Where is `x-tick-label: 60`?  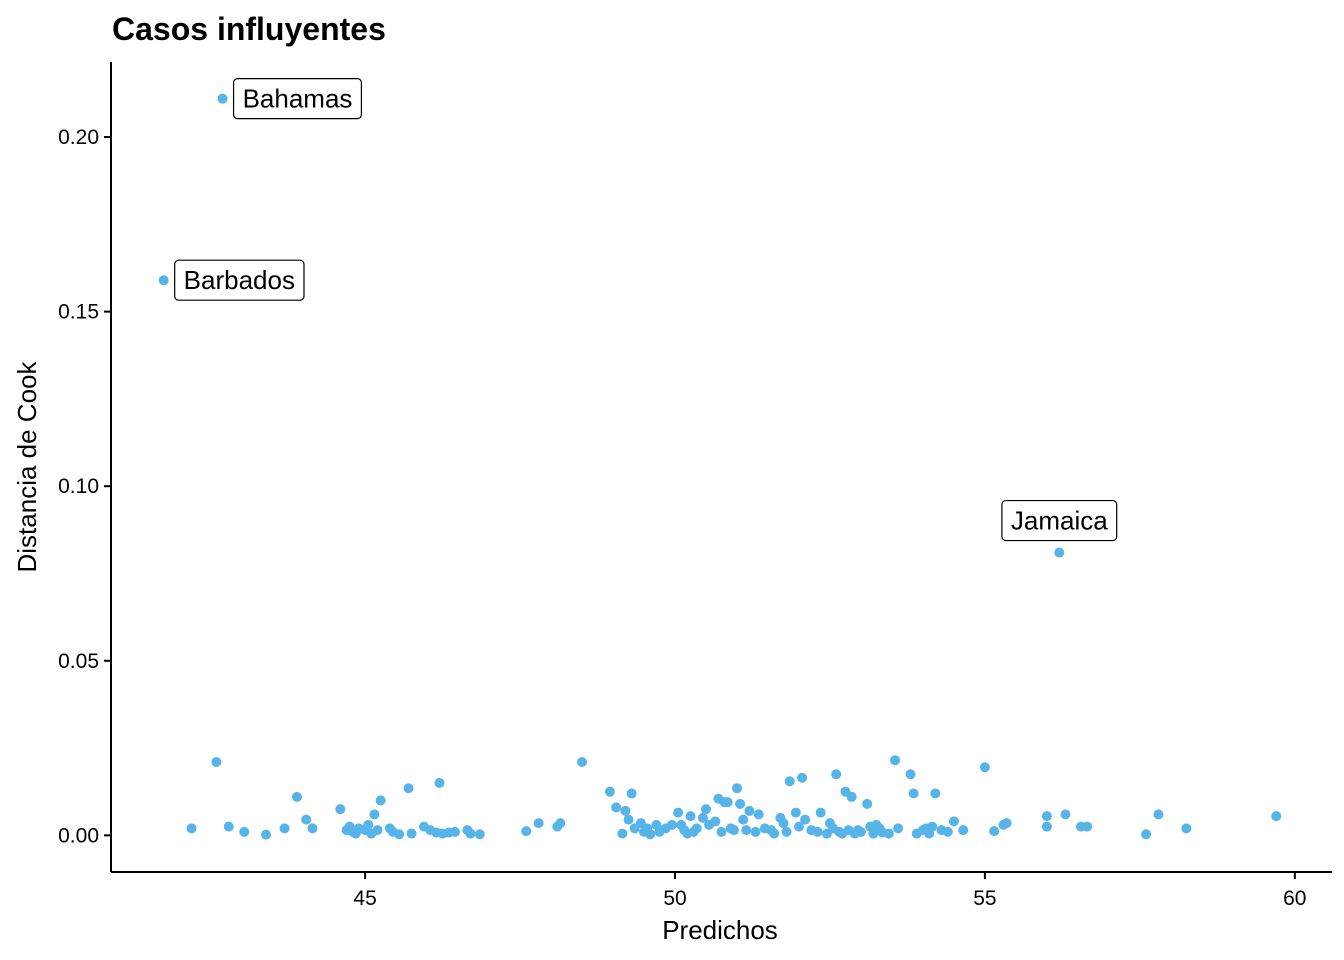 x-tick-label: 60 is located at coordinates (1294, 898).